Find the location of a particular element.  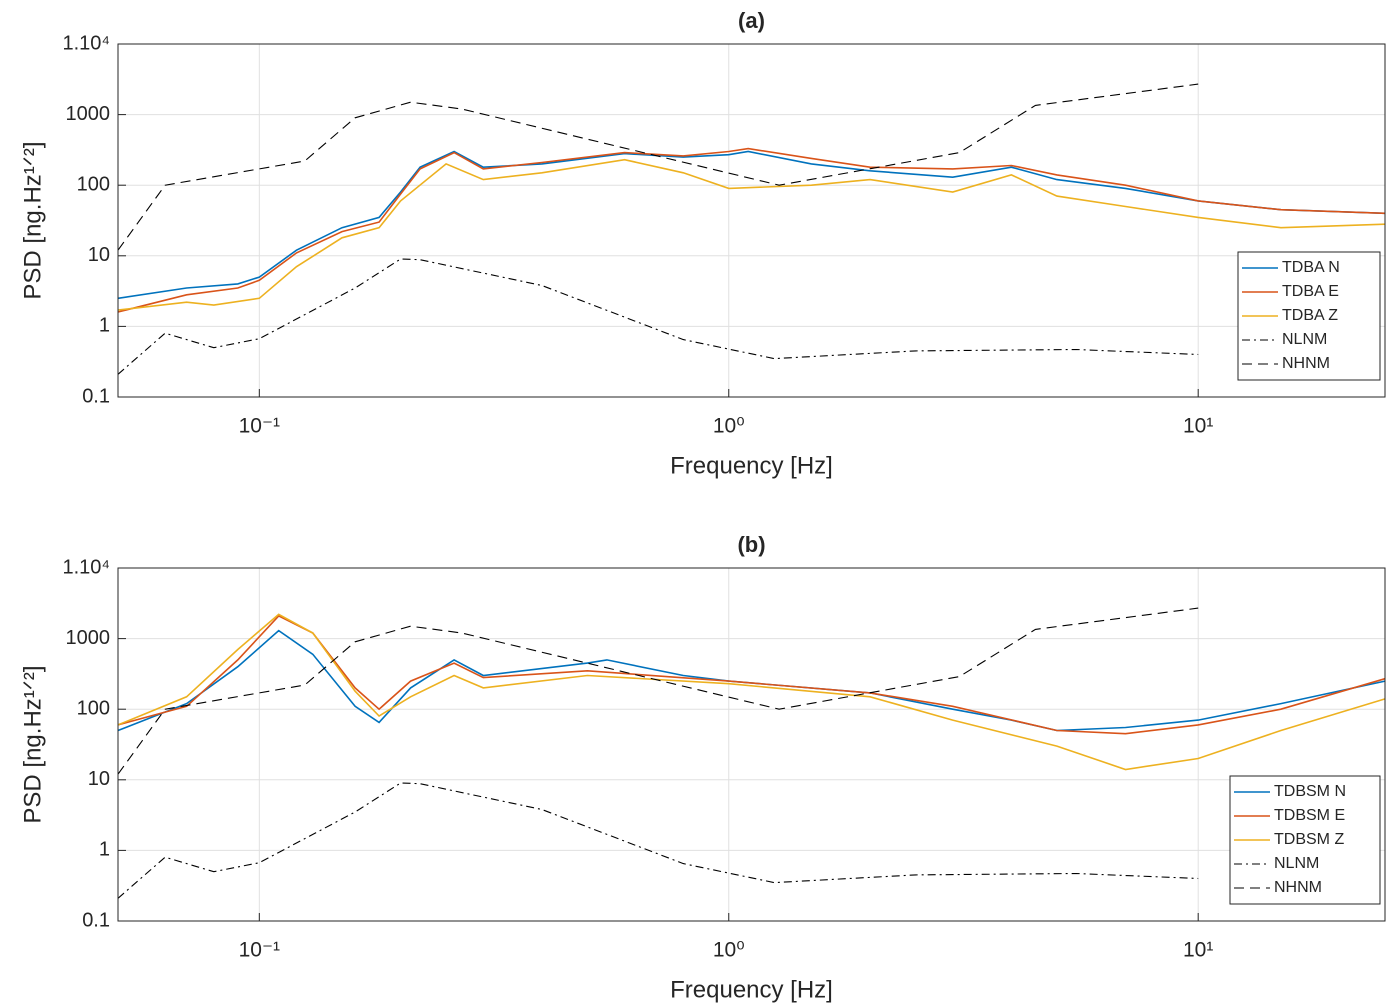

legend-label: TDBA Z is located at coordinates (1310, 315).